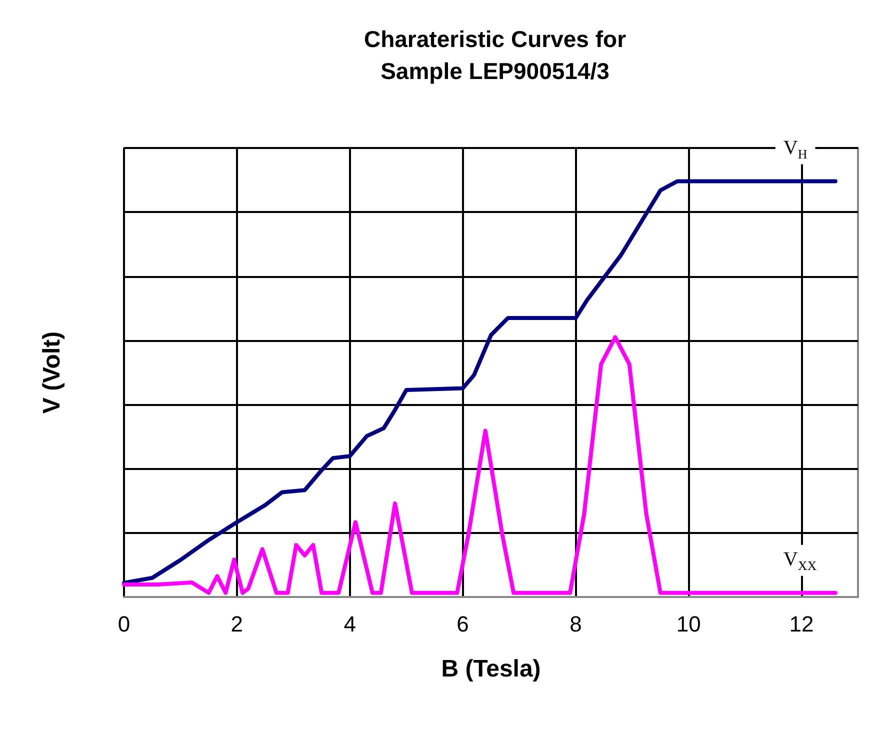 This screenshot has height=750, width=892. What do you see at coordinates (124, 624) in the screenshot?
I see `x-tick-label: 0` at bounding box center [124, 624].